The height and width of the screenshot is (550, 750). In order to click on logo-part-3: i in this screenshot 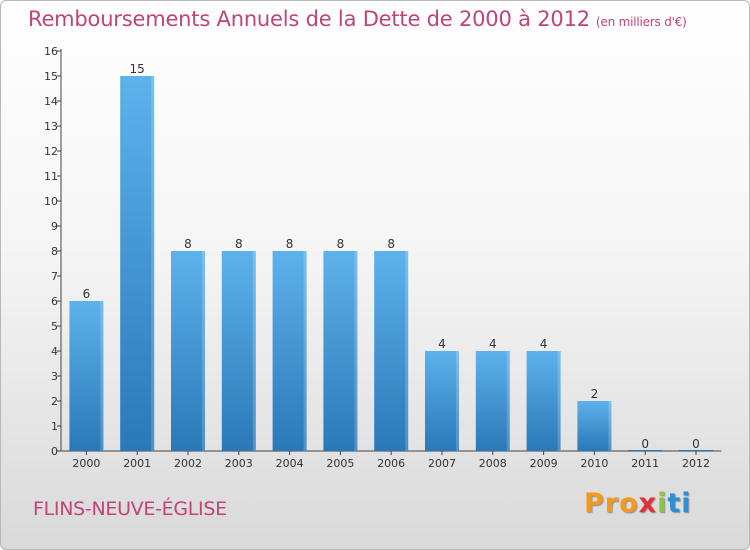, I will do `click(662, 503)`.